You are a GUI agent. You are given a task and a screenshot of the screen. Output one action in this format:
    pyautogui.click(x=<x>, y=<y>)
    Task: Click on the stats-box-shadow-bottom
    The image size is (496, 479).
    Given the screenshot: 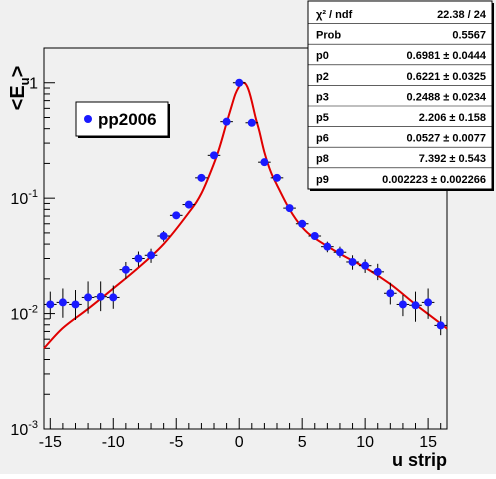 What is the action you would take?
    pyautogui.click(x=402, y=190)
    